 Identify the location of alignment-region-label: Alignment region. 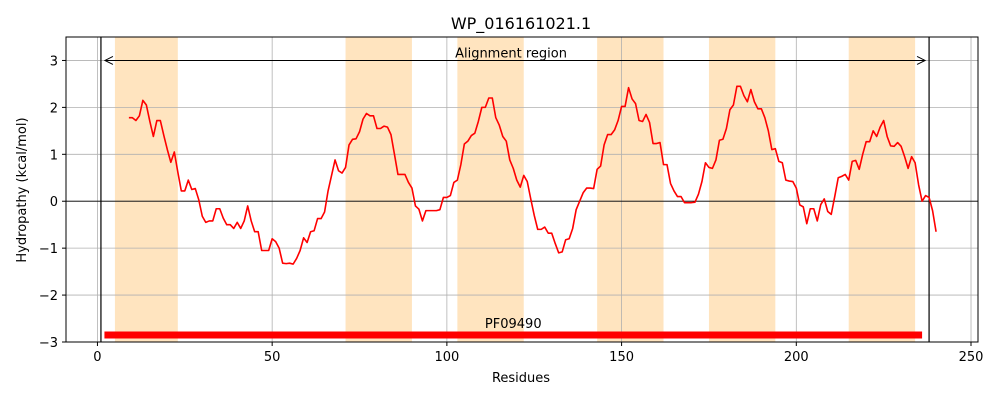
(511, 53).